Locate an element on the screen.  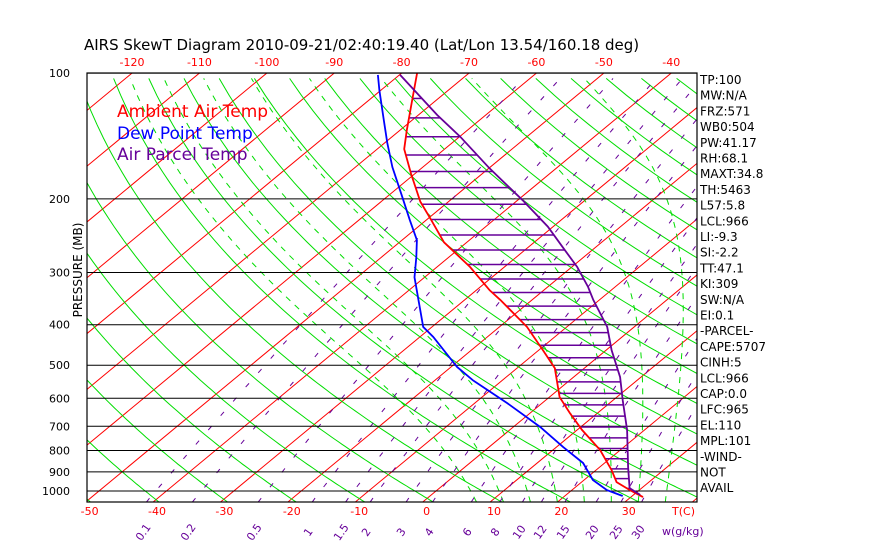
stat-item: AVAIL is located at coordinates (717, 488).